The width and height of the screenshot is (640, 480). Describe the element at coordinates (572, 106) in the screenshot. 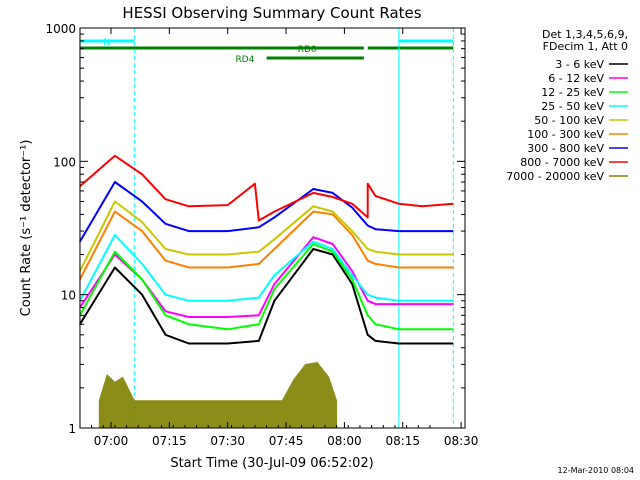

I see `legend-label-25-50-kev: 25 - 50 keV` at that location.